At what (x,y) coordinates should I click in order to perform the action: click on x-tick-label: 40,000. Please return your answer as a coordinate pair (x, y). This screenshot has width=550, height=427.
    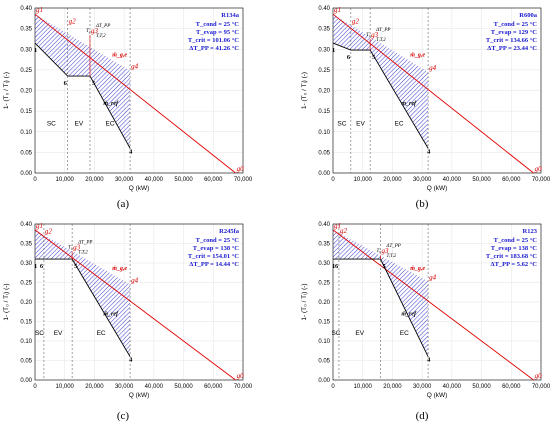
    Looking at the image, I should click on (154, 387).